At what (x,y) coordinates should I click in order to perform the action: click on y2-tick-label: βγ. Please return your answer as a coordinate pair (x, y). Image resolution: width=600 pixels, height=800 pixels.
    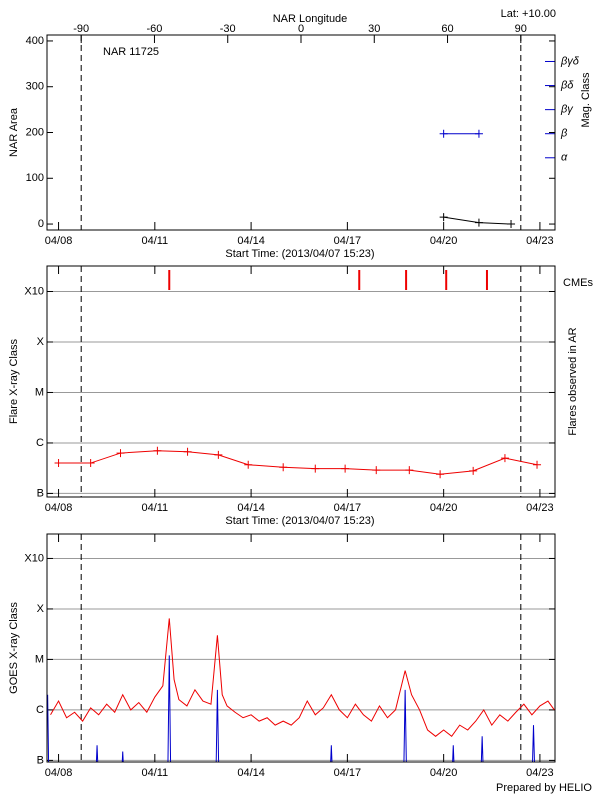
    Looking at the image, I should click on (567, 110).